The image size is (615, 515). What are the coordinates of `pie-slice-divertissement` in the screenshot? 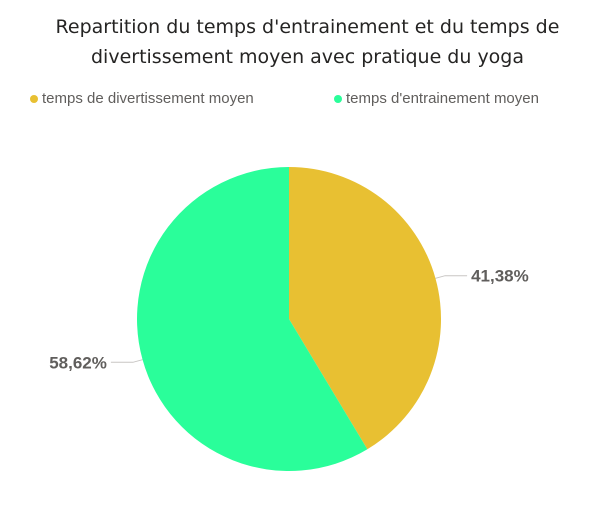 It's located at (365, 308).